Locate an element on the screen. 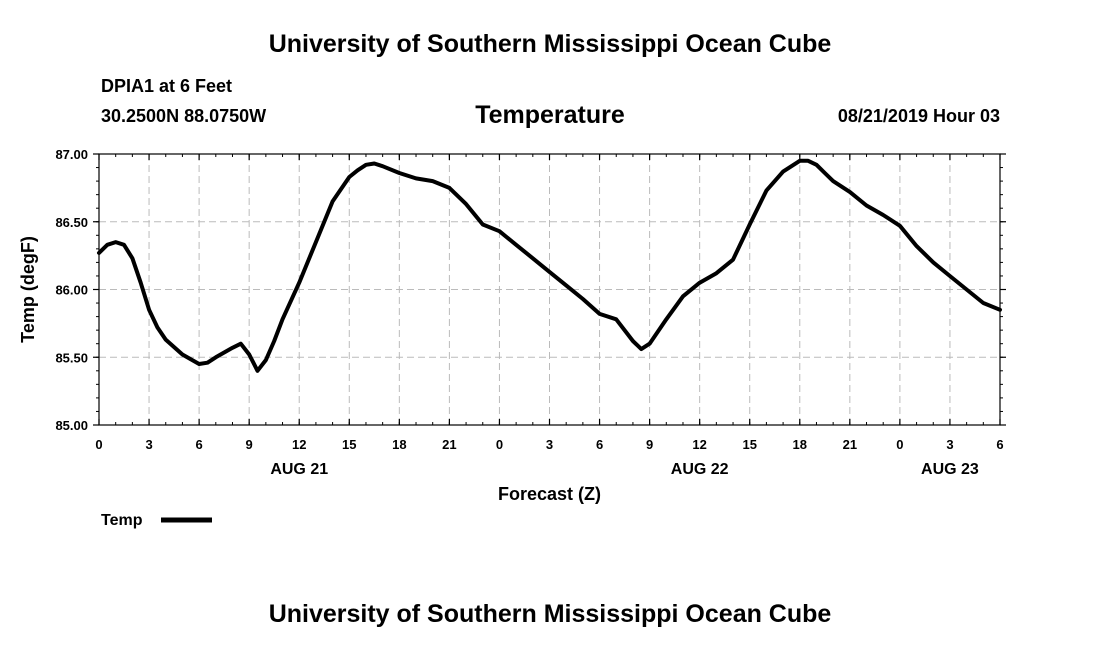  y-tick-labels: 85.00 85.50 86.00 86.50 87.00 is located at coordinates (71, 290).